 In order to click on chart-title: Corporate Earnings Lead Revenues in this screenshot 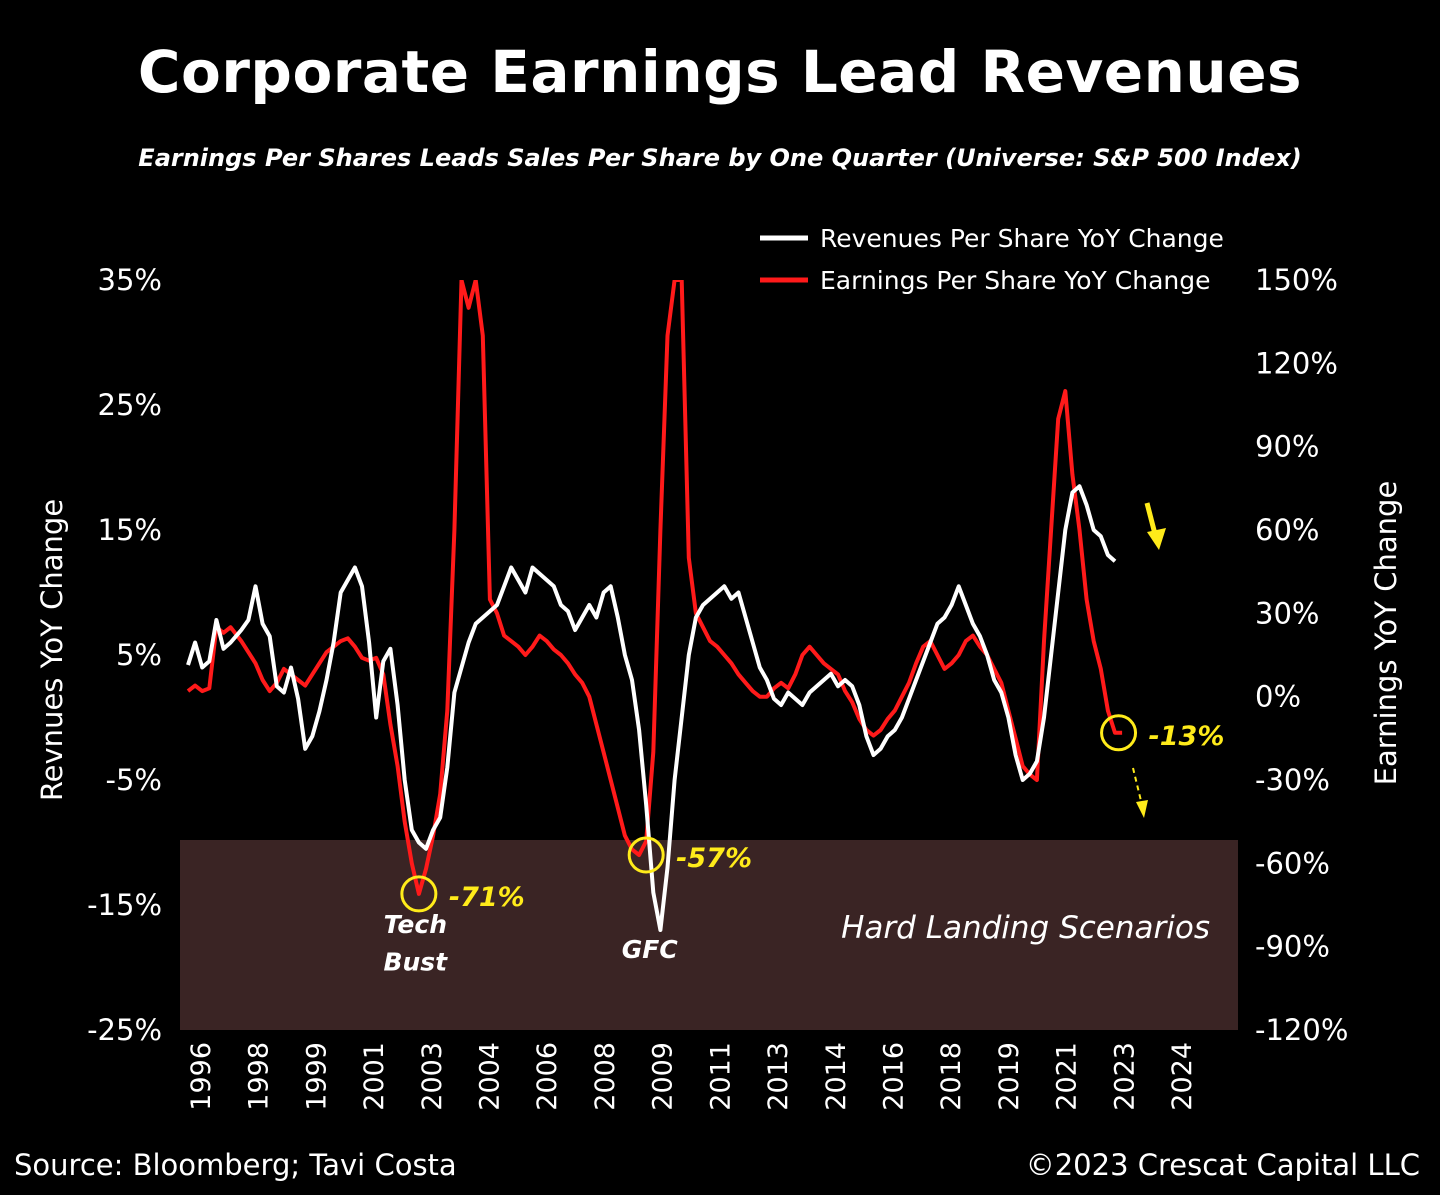, I will do `click(720, 72)`.